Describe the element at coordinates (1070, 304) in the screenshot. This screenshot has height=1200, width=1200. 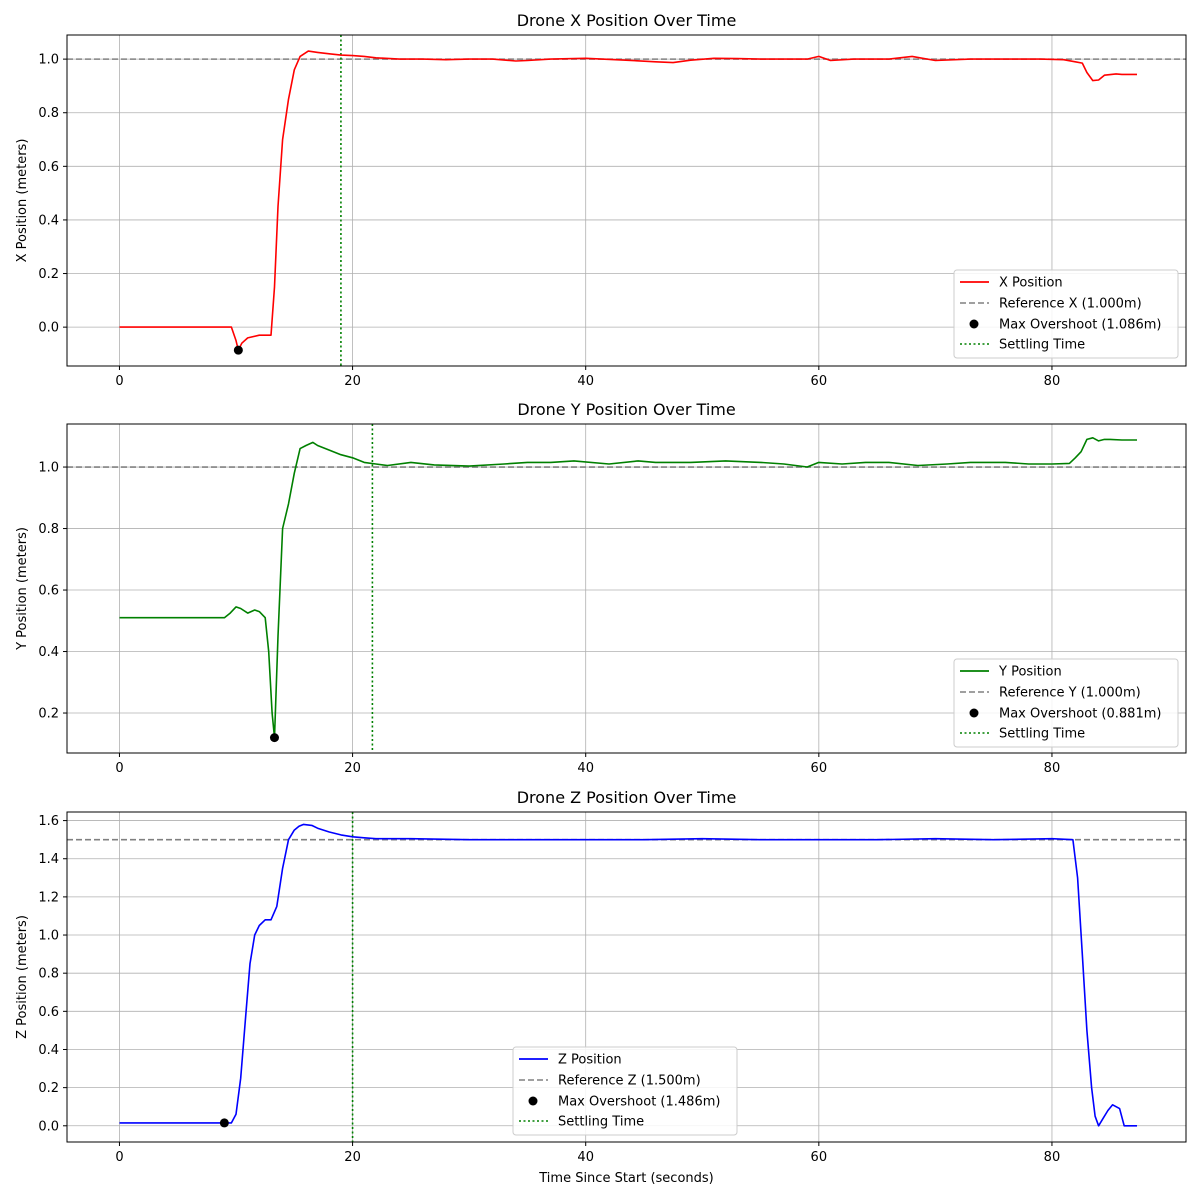
I see `legend-entry: Reference X (1.000m)` at that location.